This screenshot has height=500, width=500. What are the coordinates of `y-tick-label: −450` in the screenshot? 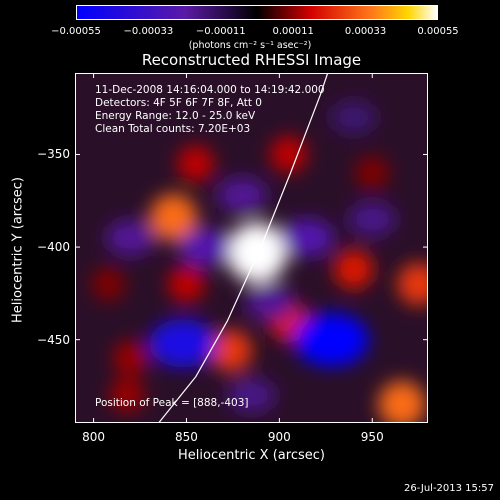 It's located at (53, 339).